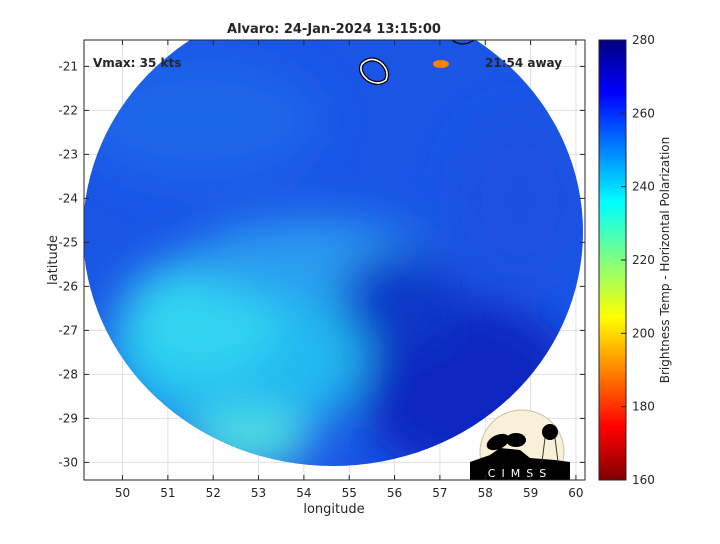 Image resolution: width=720 pixels, height=544 pixels. What do you see at coordinates (53, 260) in the screenshot?
I see `y-axis-label: latitude` at bounding box center [53, 260].